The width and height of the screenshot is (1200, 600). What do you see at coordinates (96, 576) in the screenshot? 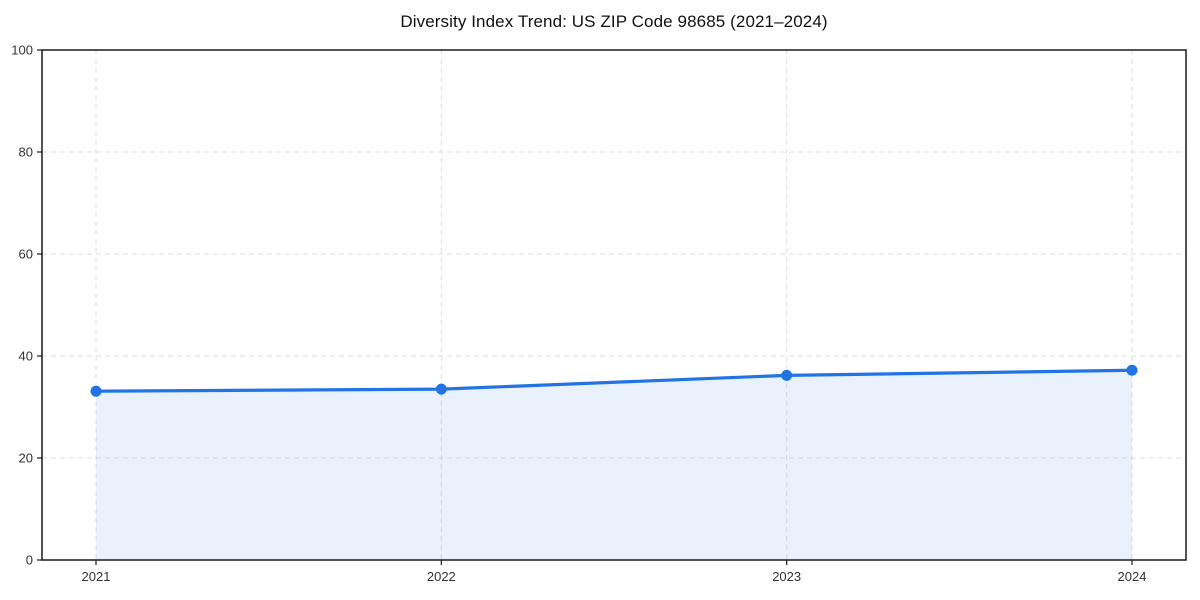
I see `x-tick-label: 2021` at bounding box center [96, 576].